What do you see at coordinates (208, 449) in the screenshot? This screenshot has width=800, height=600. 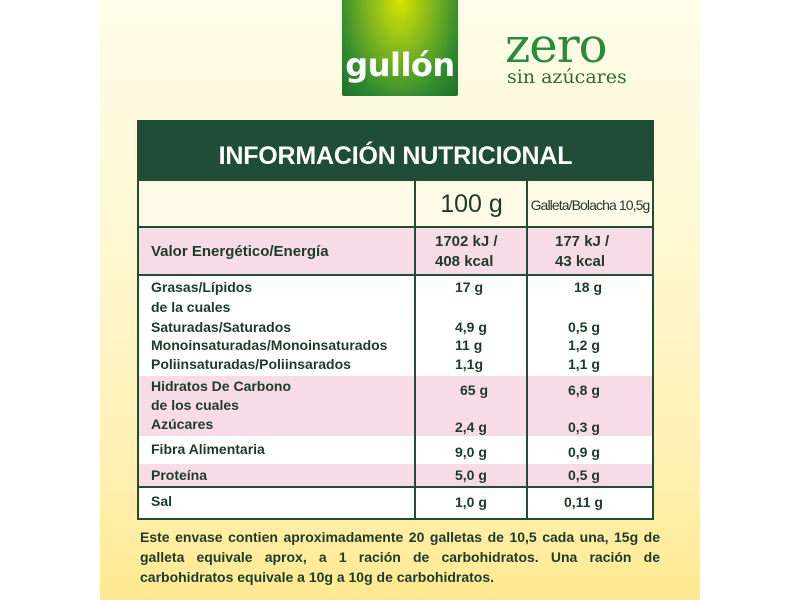 I see `fiber-label: Fibra Alimentaria` at bounding box center [208, 449].